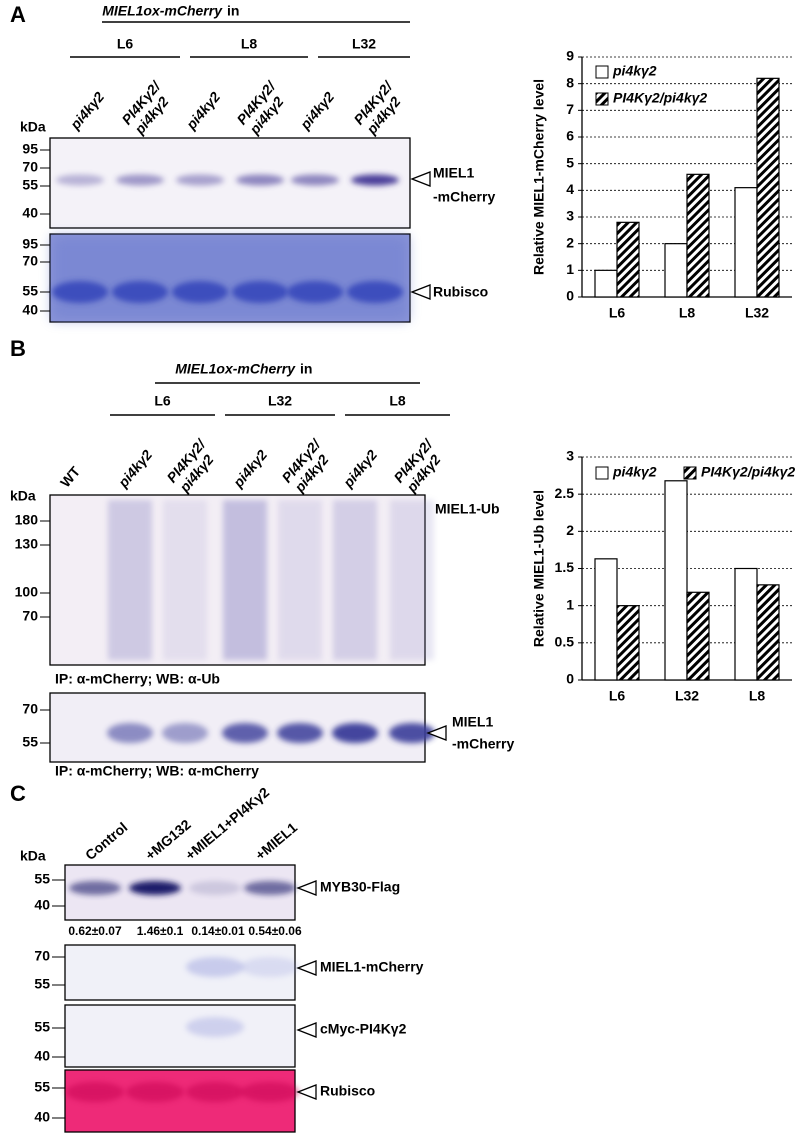 This screenshot has height=1147, width=800. I want to click on blot-label: cMyc-PI4Kγ2, so click(363, 1029).